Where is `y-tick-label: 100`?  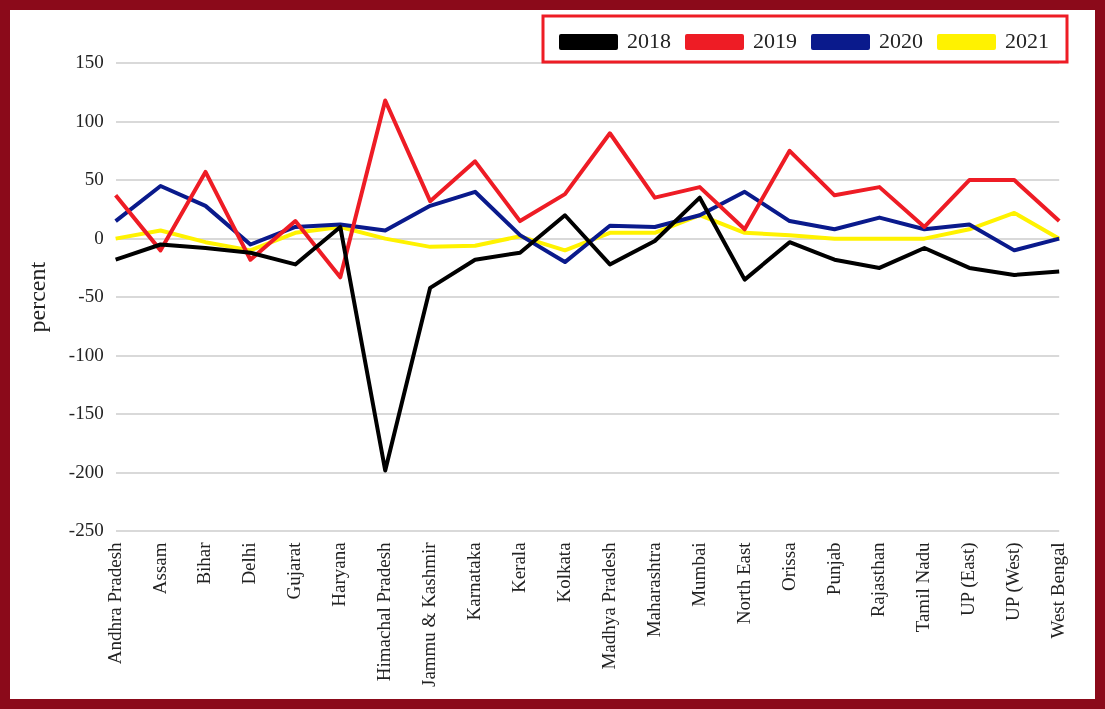
y-tick-label: 100 is located at coordinates (89, 120).